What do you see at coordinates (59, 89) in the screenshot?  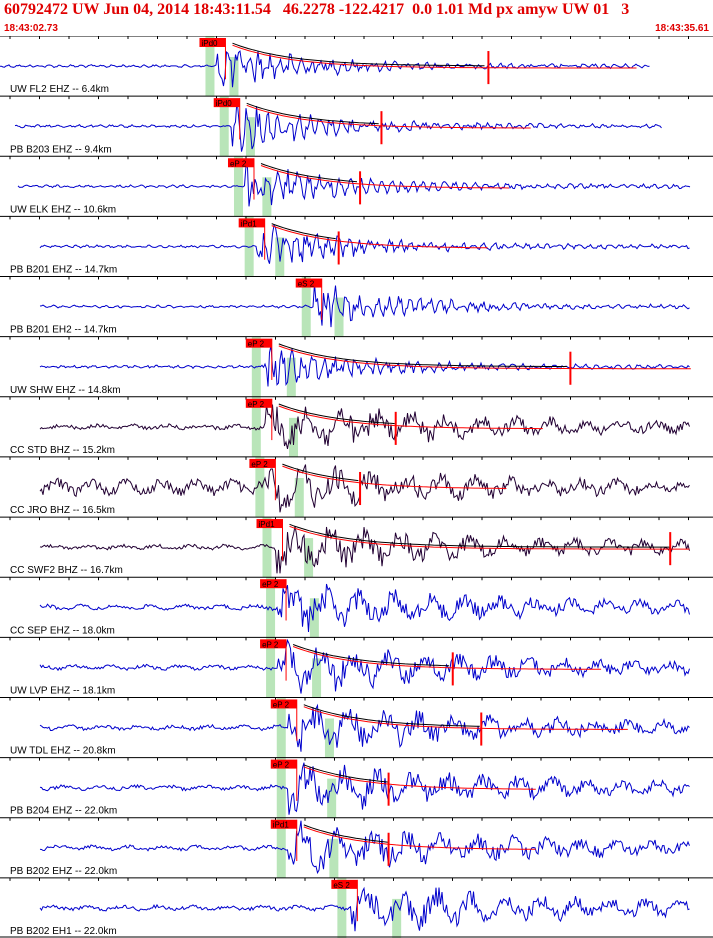 I see `station-label: UW FL2 EHZ -- 6.4km` at bounding box center [59, 89].